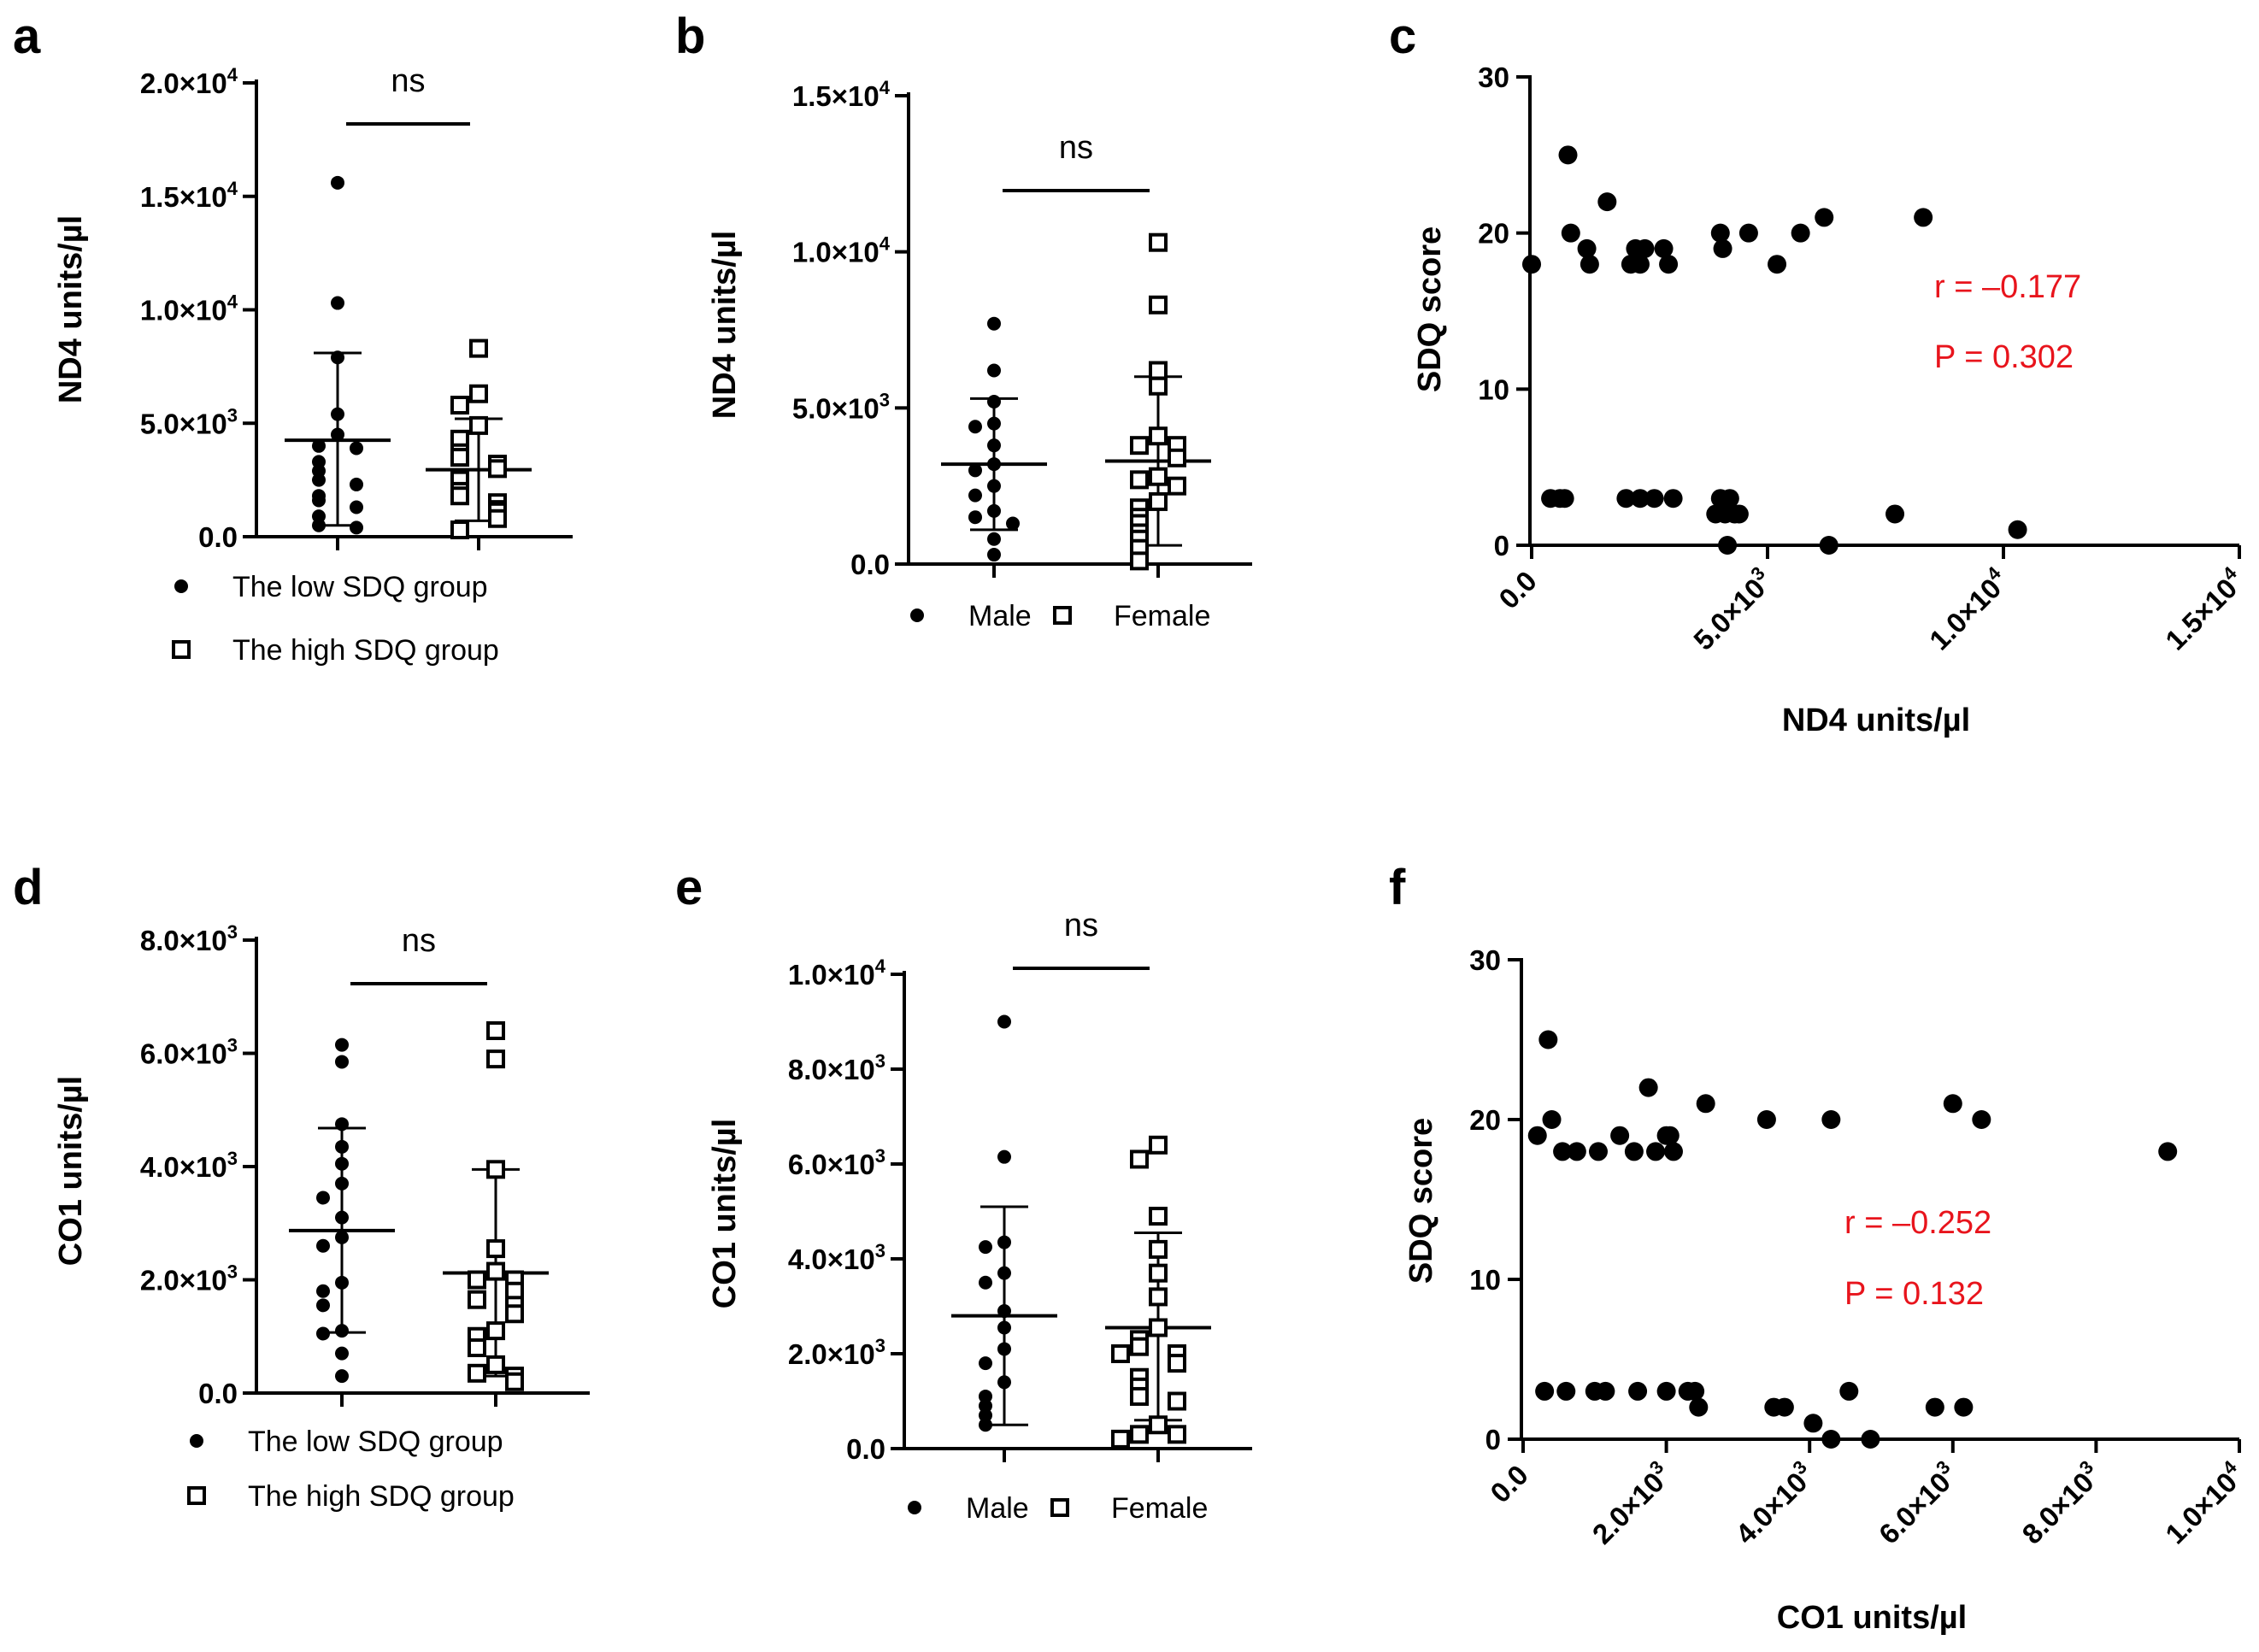 The height and width of the screenshot is (1652, 2259). What do you see at coordinates (1917, 1503) in the screenshot?
I see `x-tick-label: 6.0×103` at bounding box center [1917, 1503].